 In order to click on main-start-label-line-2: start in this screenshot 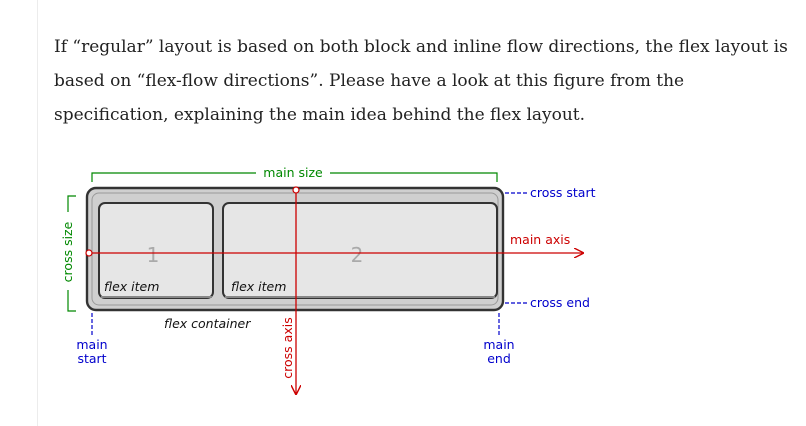, I will do `click(91, 358)`.